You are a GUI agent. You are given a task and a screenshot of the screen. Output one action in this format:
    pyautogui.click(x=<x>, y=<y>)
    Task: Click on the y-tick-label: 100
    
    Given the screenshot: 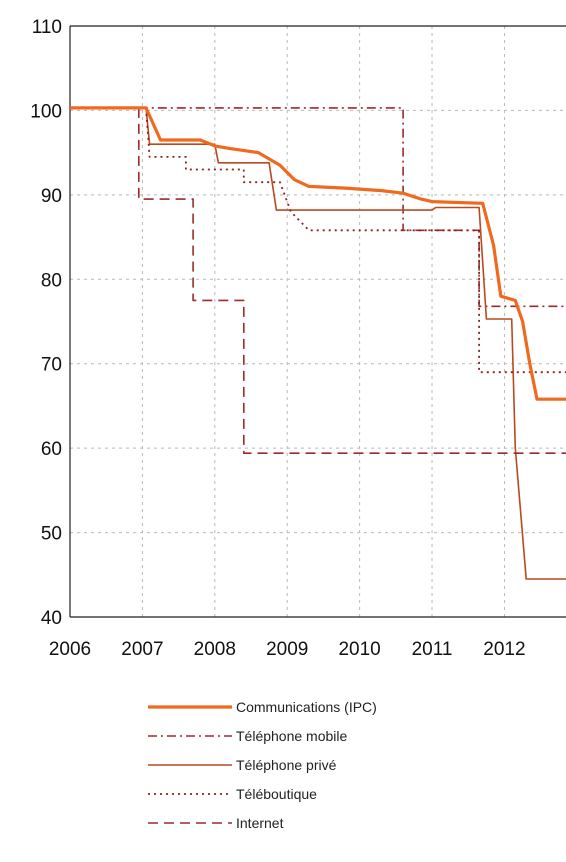 What is the action you would take?
    pyautogui.click(x=46, y=111)
    